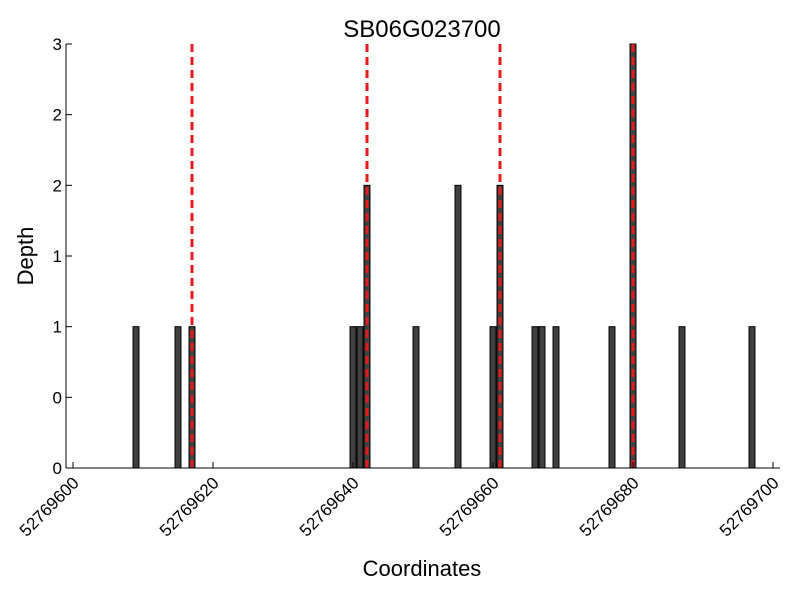 The height and width of the screenshot is (600, 800). Describe the element at coordinates (57, 256) in the screenshot. I see `y-tick-label-3: 1` at that location.